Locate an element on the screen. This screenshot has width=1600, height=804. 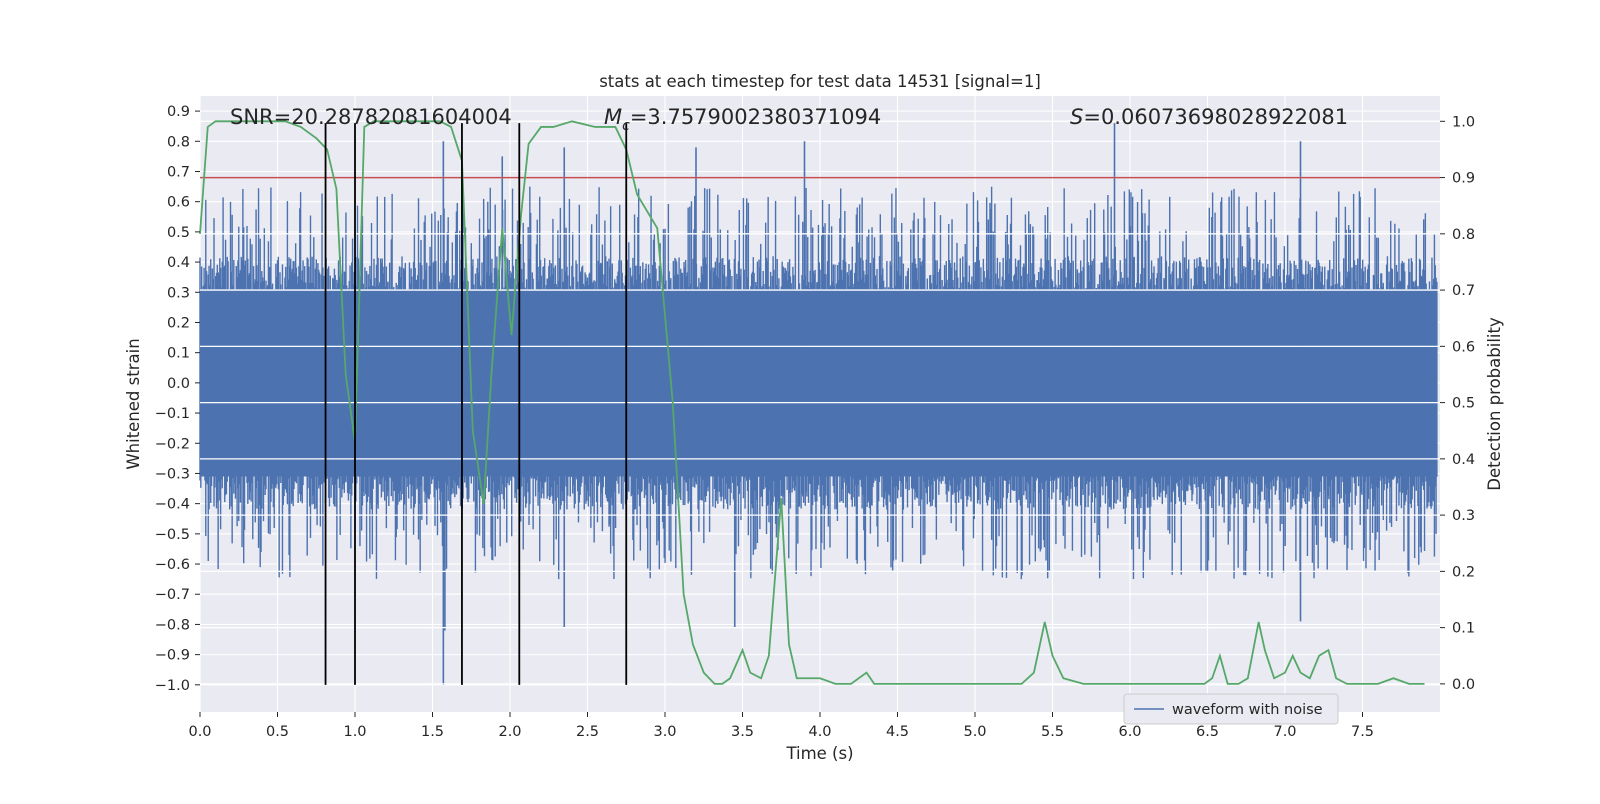
legend: waveform with noise is located at coordinates (1231, 709).